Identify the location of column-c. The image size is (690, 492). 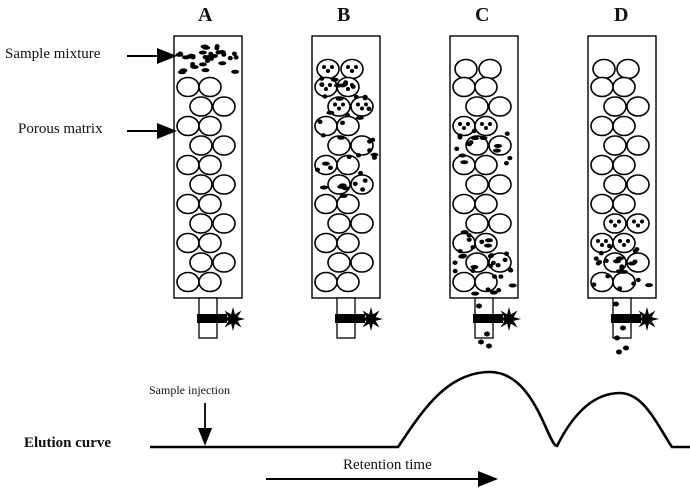
(485, 192).